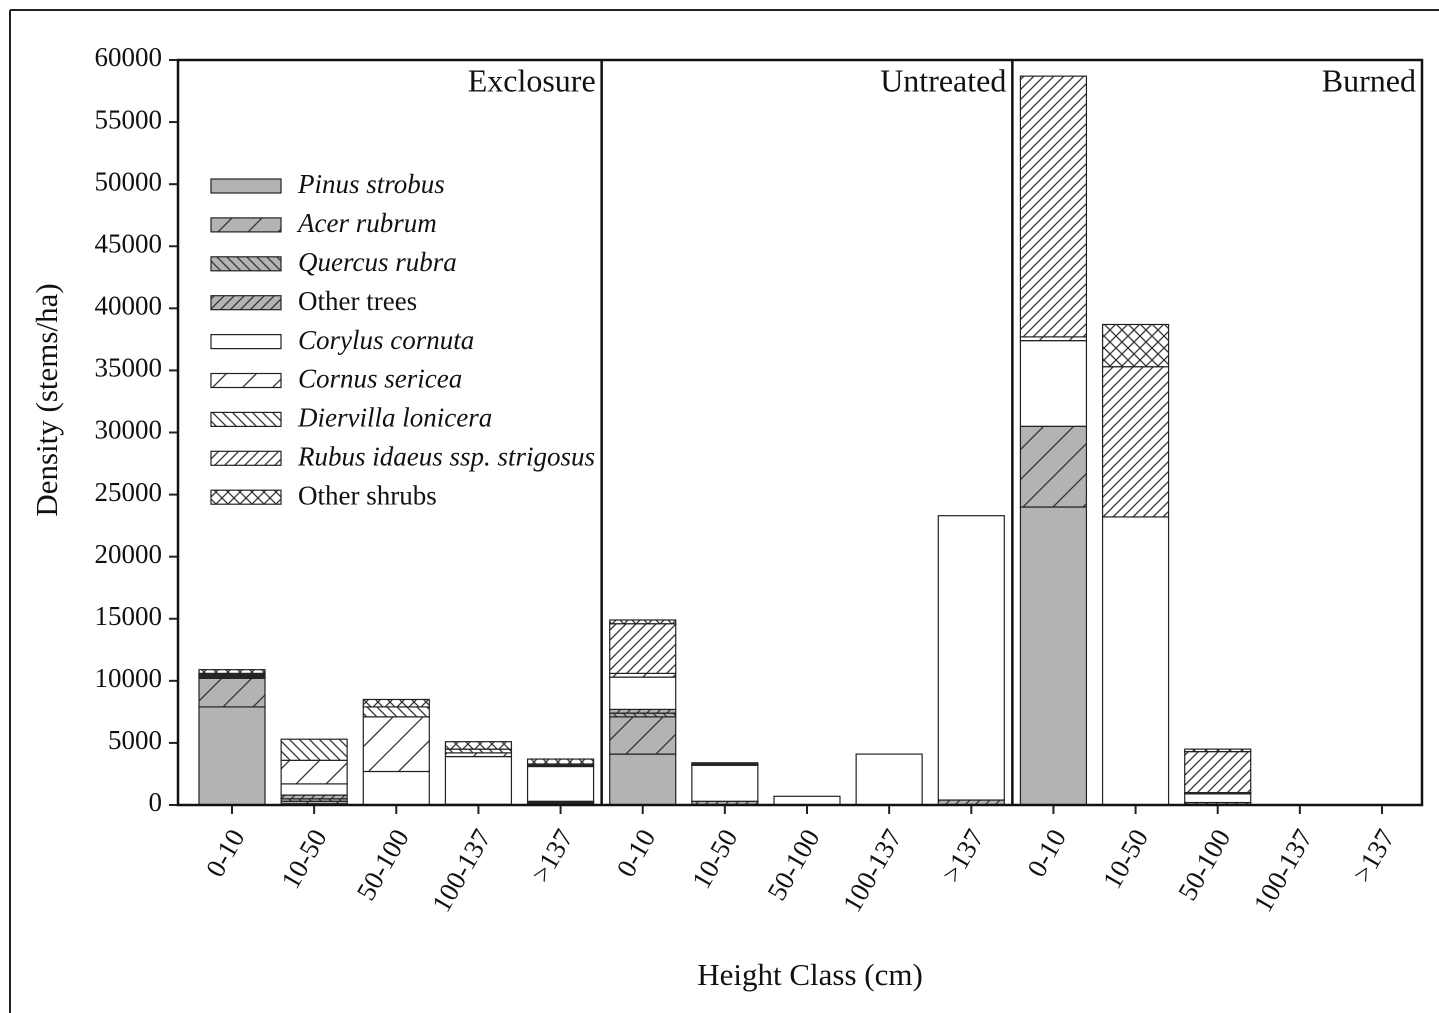  I want to click on panel-label: Exclosure, so click(532, 80).